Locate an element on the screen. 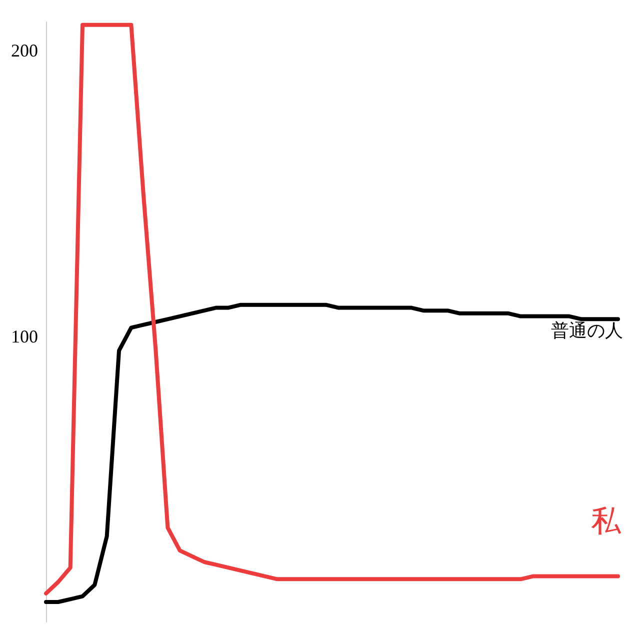  y-tick-label: 200 is located at coordinates (24, 50).